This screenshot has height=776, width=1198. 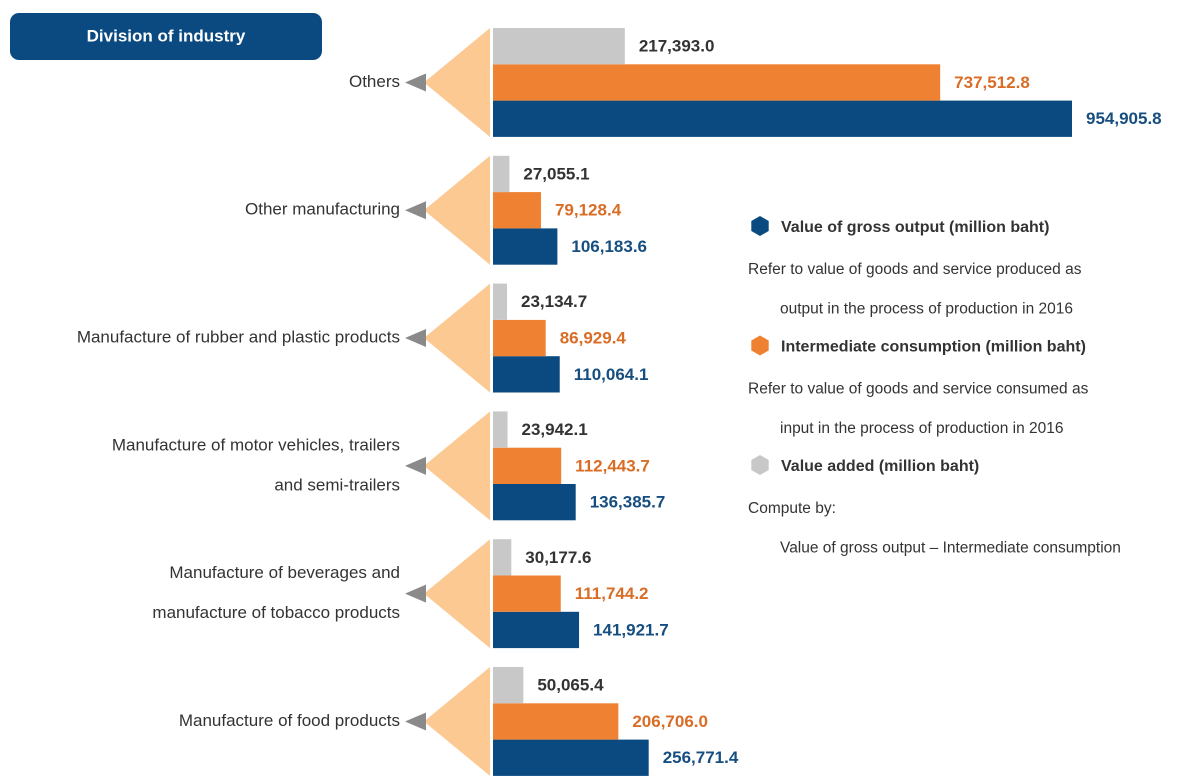 I want to click on value-label: 86,929.4, so click(x=593, y=338).